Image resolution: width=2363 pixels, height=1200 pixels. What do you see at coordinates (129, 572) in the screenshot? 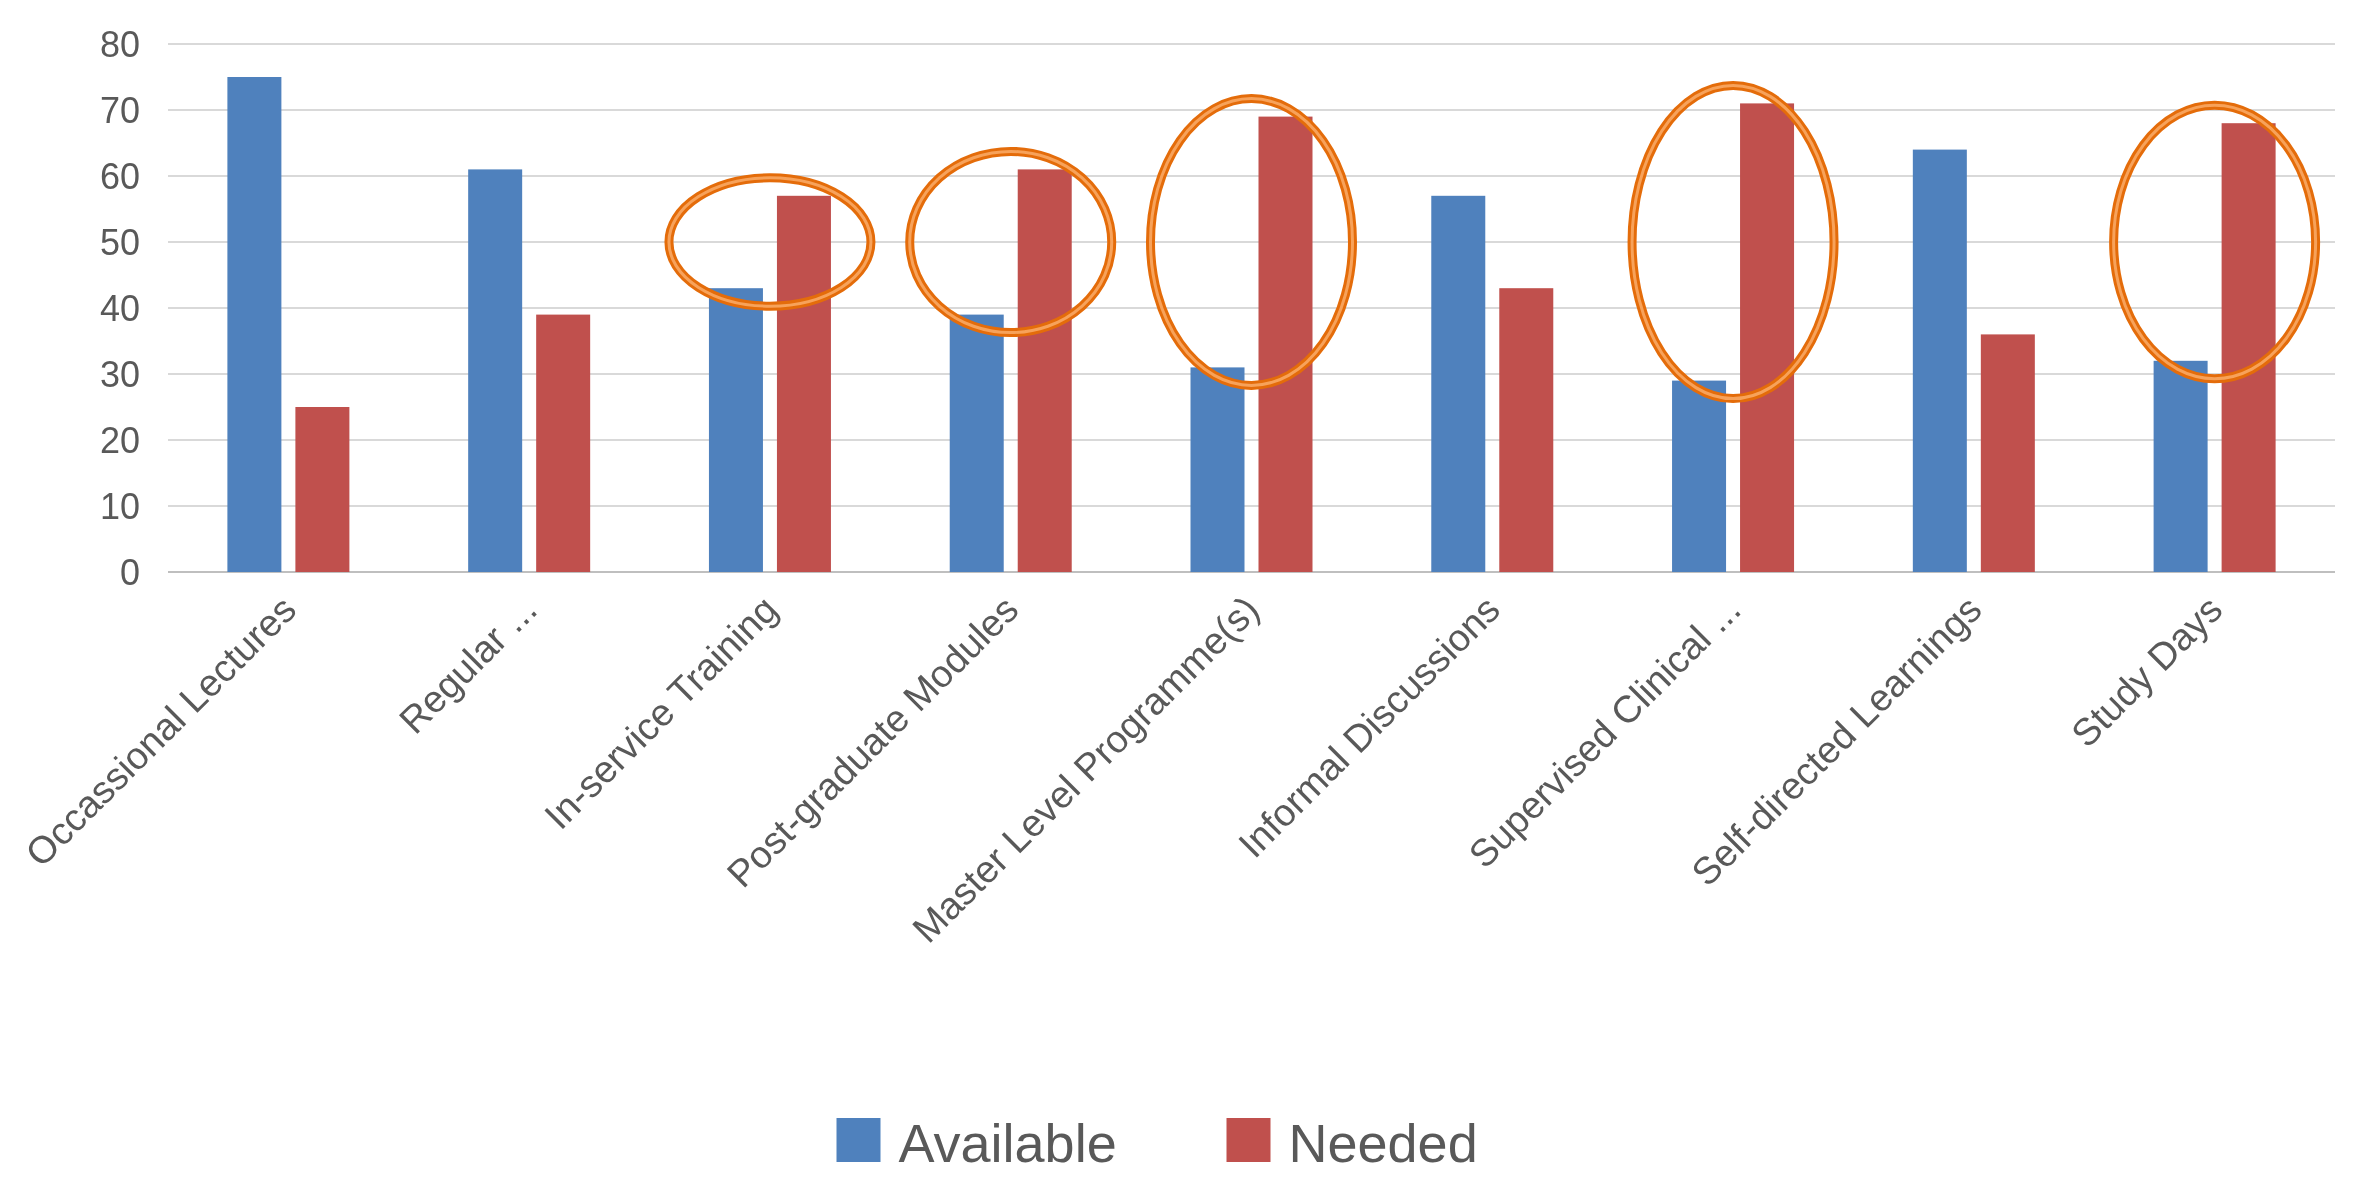
I see `y-tick-label: 0` at bounding box center [129, 572].